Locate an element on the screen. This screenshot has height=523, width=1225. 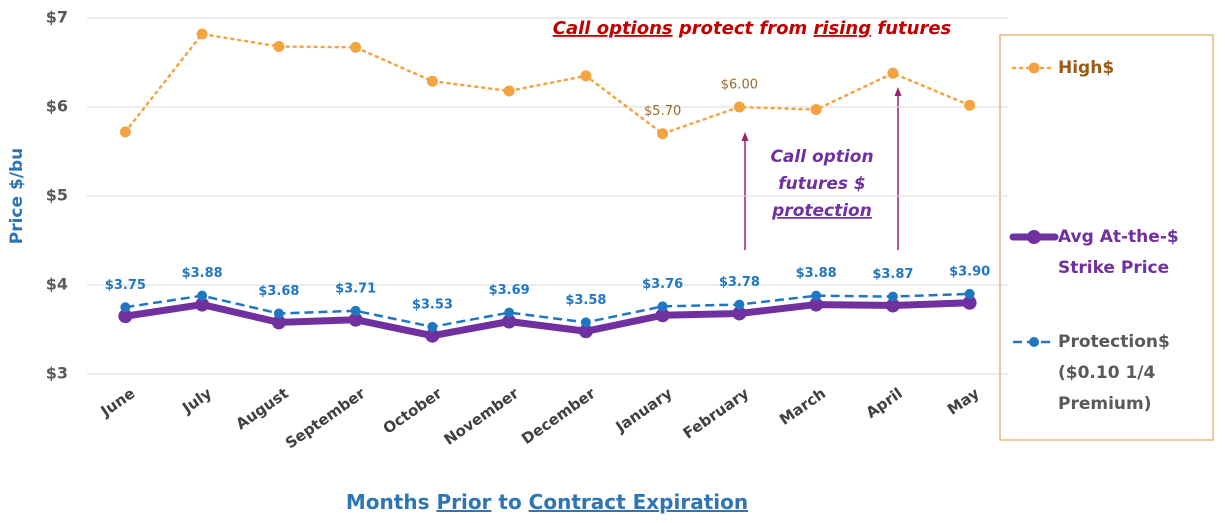
x-tick-label: May is located at coordinates (963, 401).